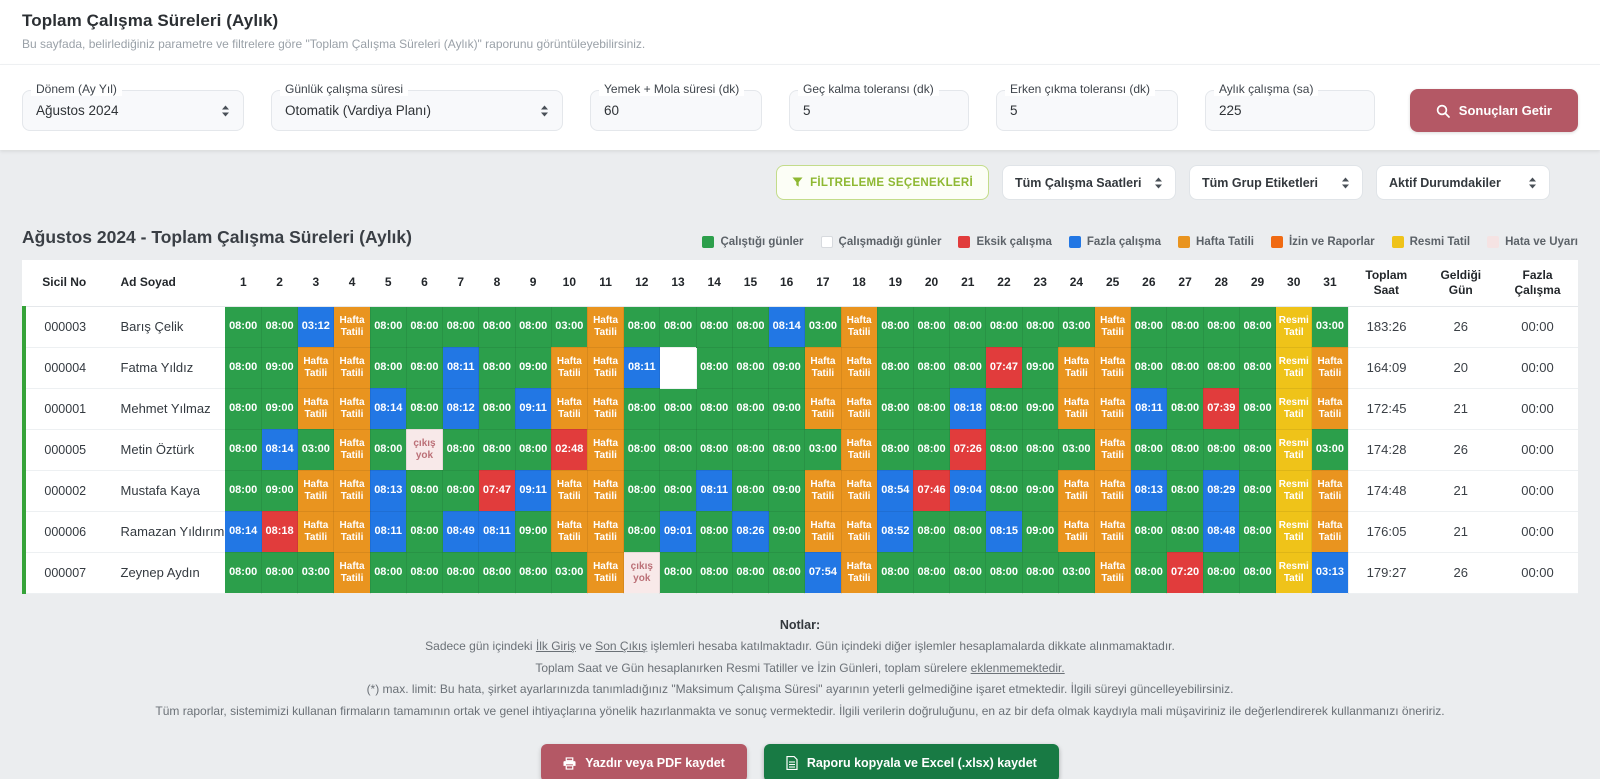 The height and width of the screenshot is (779, 1600). I want to click on field-label: Günlük çalışma süresi, so click(344, 89).